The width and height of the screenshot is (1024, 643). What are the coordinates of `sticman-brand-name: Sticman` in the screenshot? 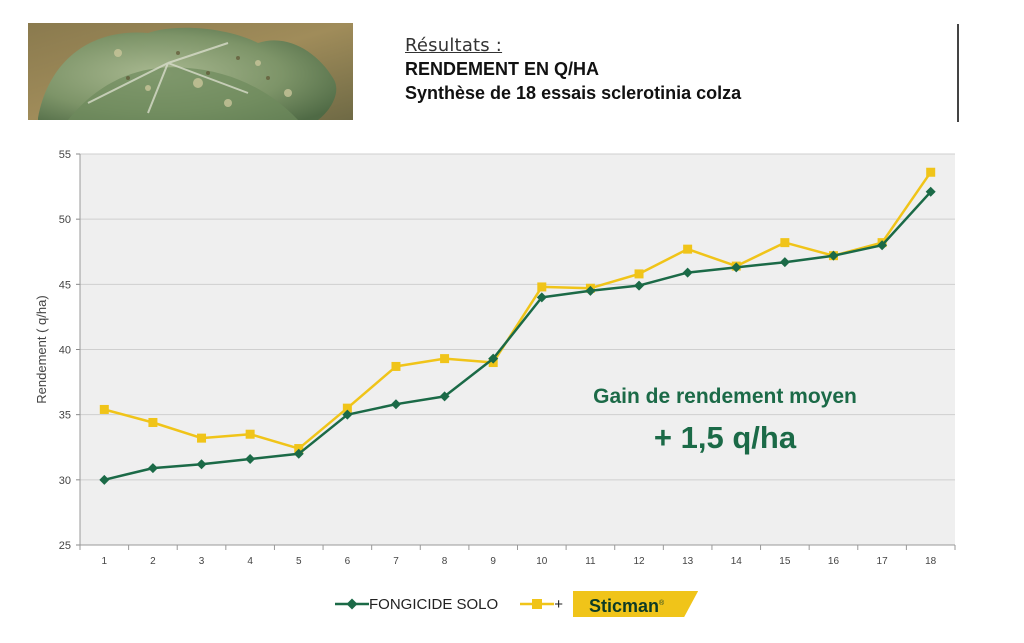 It's located at (623, 606).